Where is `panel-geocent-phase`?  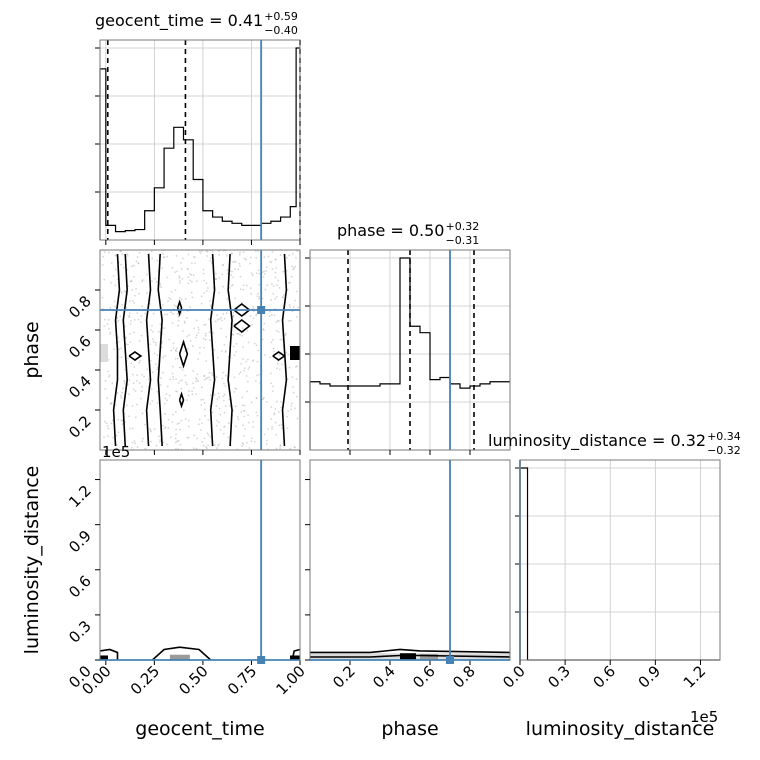 panel-geocent-phase is located at coordinates (200, 350).